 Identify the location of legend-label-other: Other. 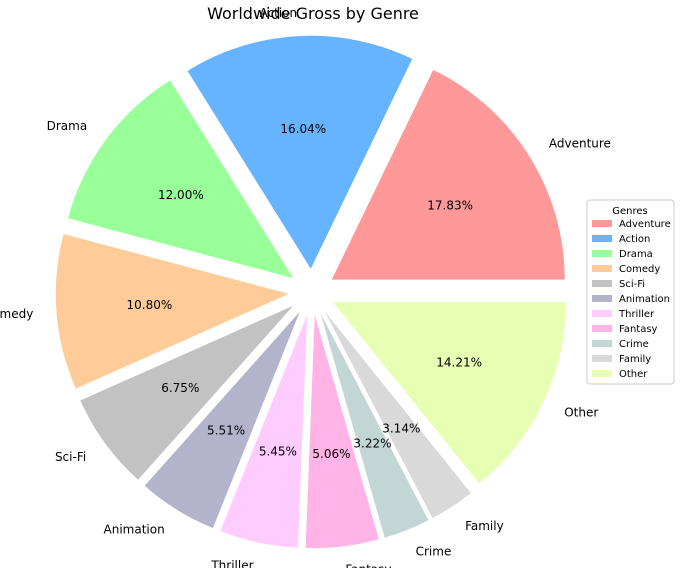
(633, 374).